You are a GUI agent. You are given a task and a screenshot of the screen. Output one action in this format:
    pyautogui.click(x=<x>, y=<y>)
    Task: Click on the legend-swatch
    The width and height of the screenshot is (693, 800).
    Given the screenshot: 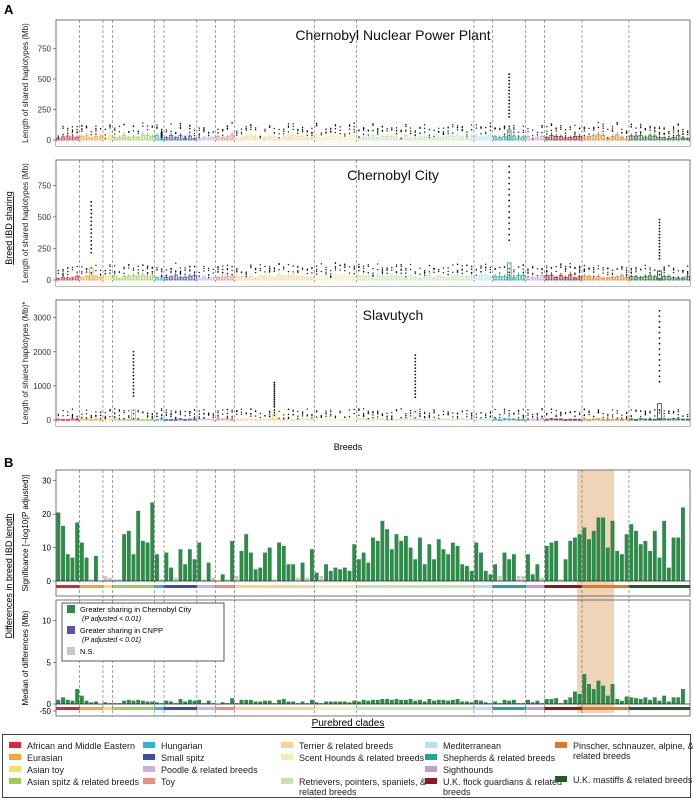 What is the action you would take?
    pyautogui.click(x=149, y=757)
    